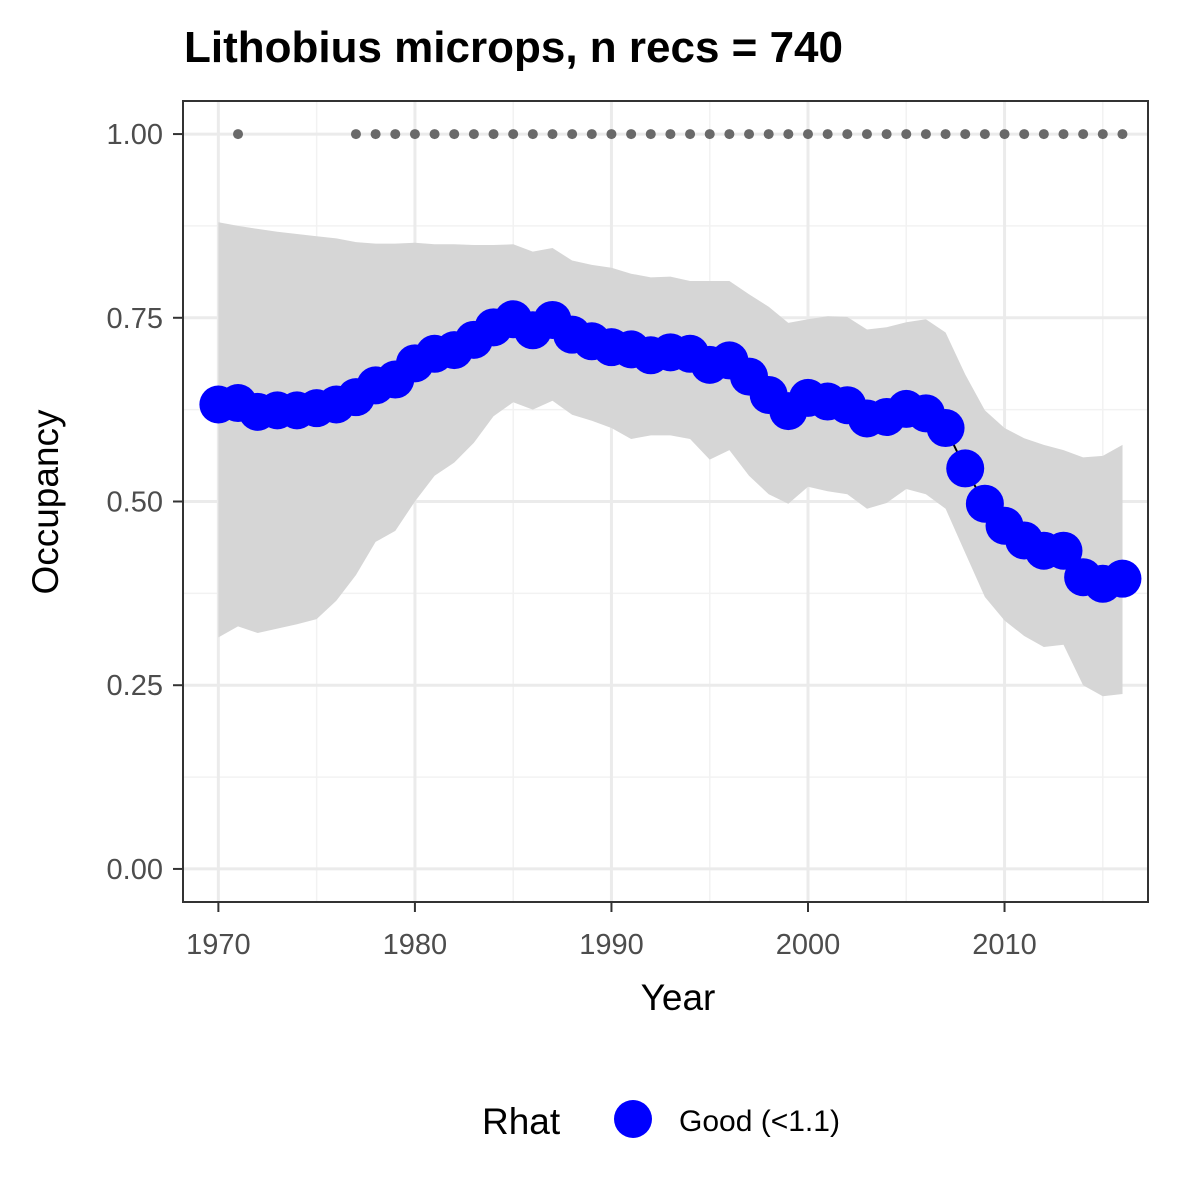  Describe the element at coordinates (415, 945) in the screenshot. I see `x-tick-label: 1980` at that location.